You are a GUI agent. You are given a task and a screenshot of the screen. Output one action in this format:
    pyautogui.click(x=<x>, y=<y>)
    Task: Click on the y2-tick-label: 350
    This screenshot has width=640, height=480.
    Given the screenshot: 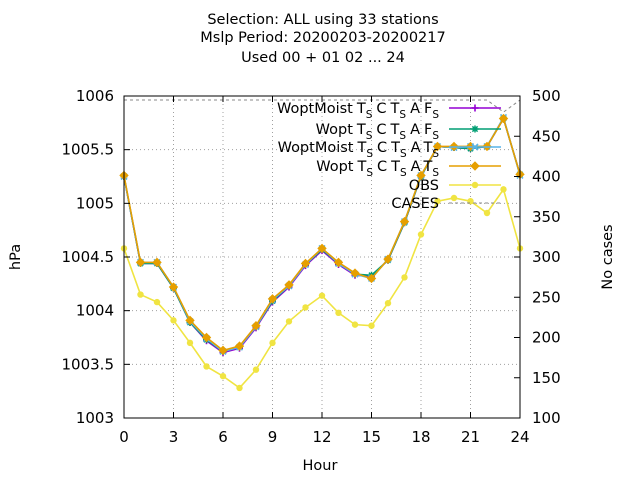 What is the action you would take?
    pyautogui.click(x=546, y=217)
    